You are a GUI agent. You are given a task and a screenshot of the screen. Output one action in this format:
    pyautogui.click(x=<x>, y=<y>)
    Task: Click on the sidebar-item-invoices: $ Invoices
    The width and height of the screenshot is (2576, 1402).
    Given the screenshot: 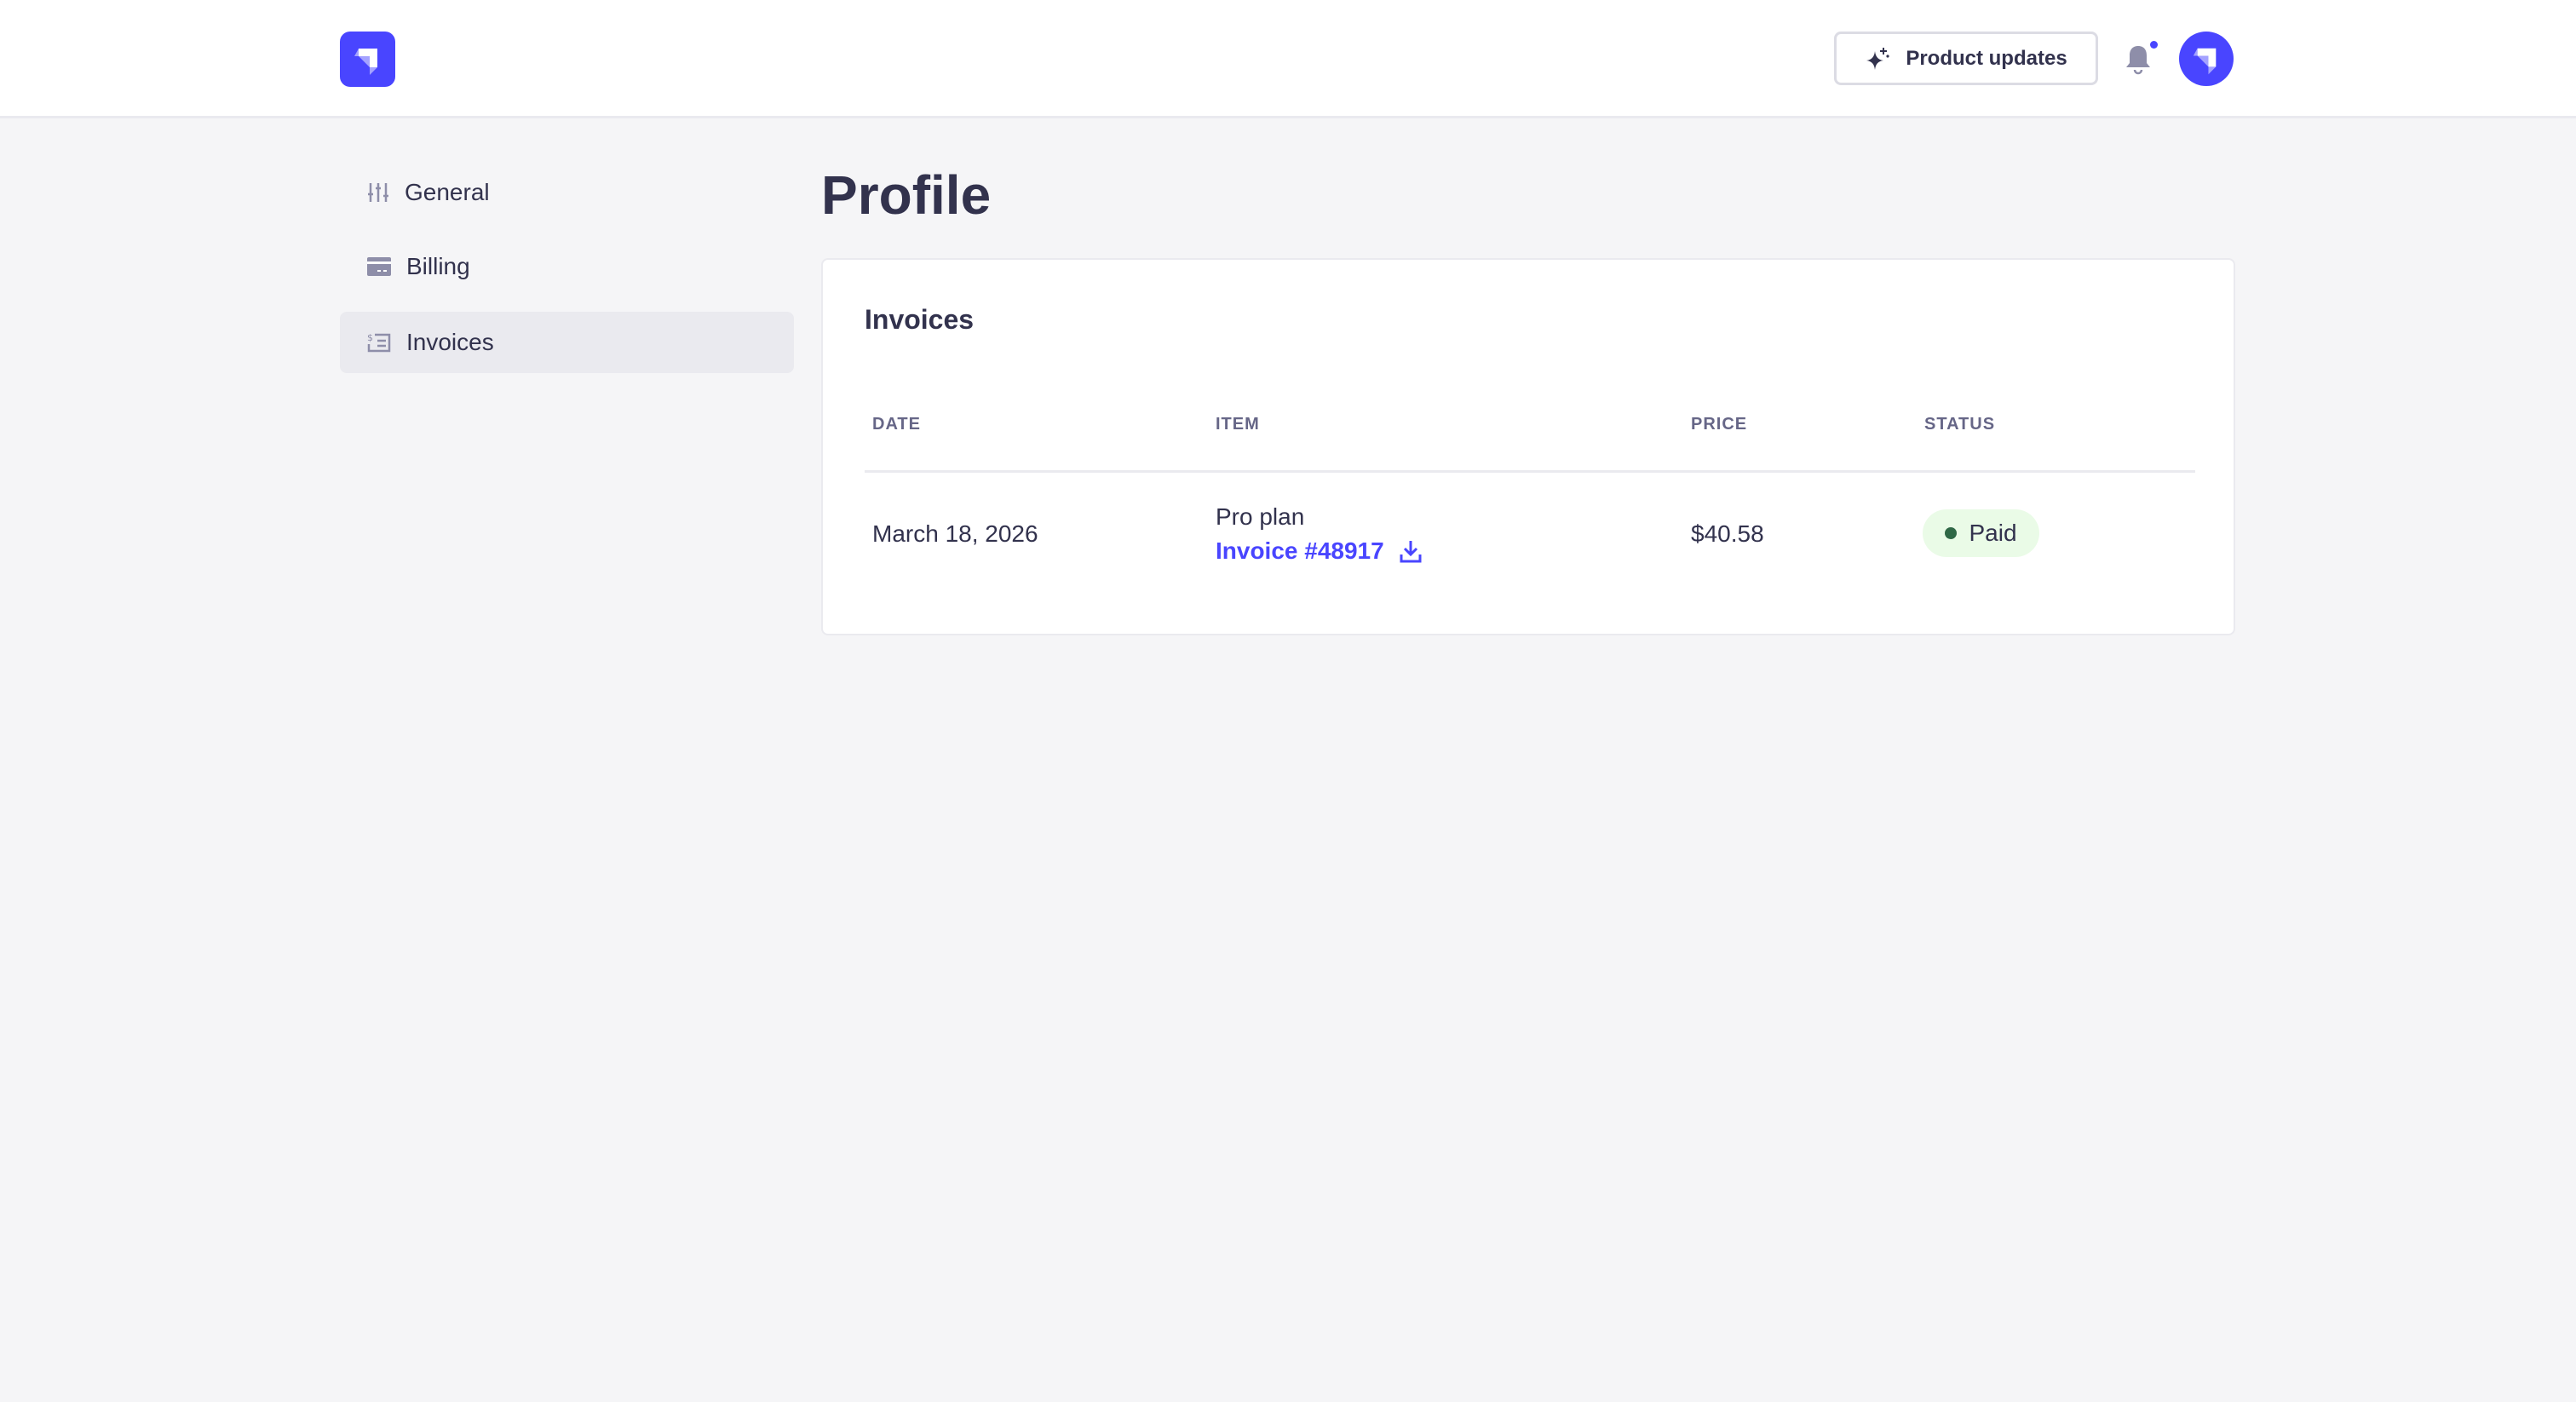 What is the action you would take?
    pyautogui.click(x=567, y=342)
    